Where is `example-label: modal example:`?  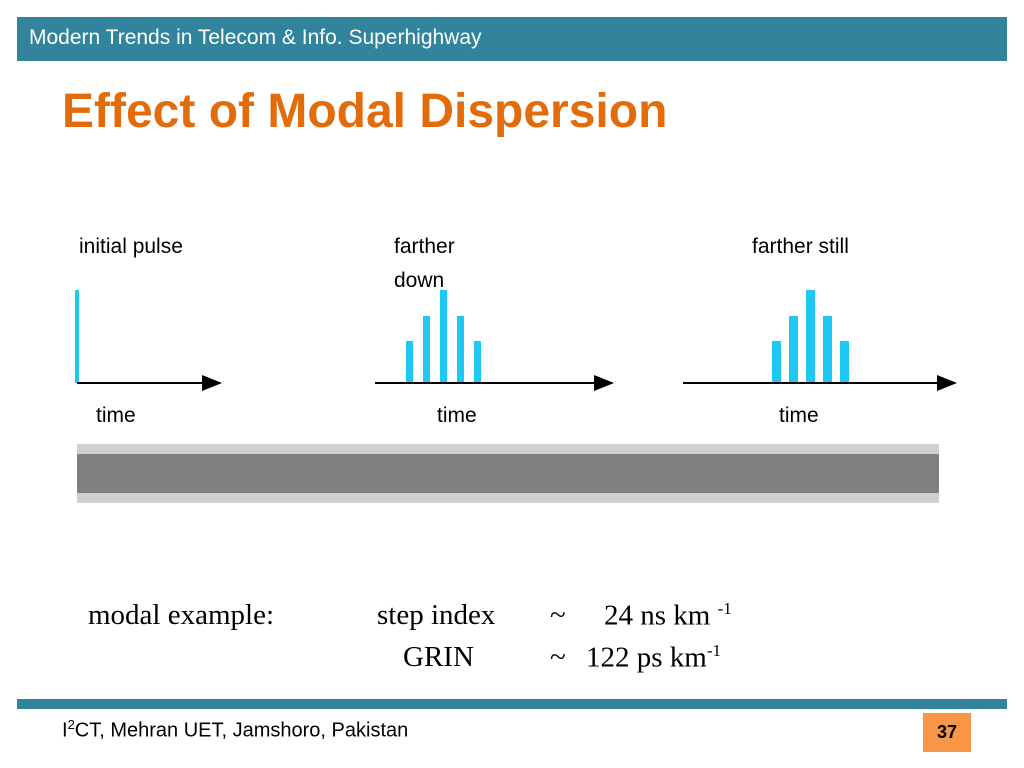 example-label: modal example: is located at coordinates (181, 615).